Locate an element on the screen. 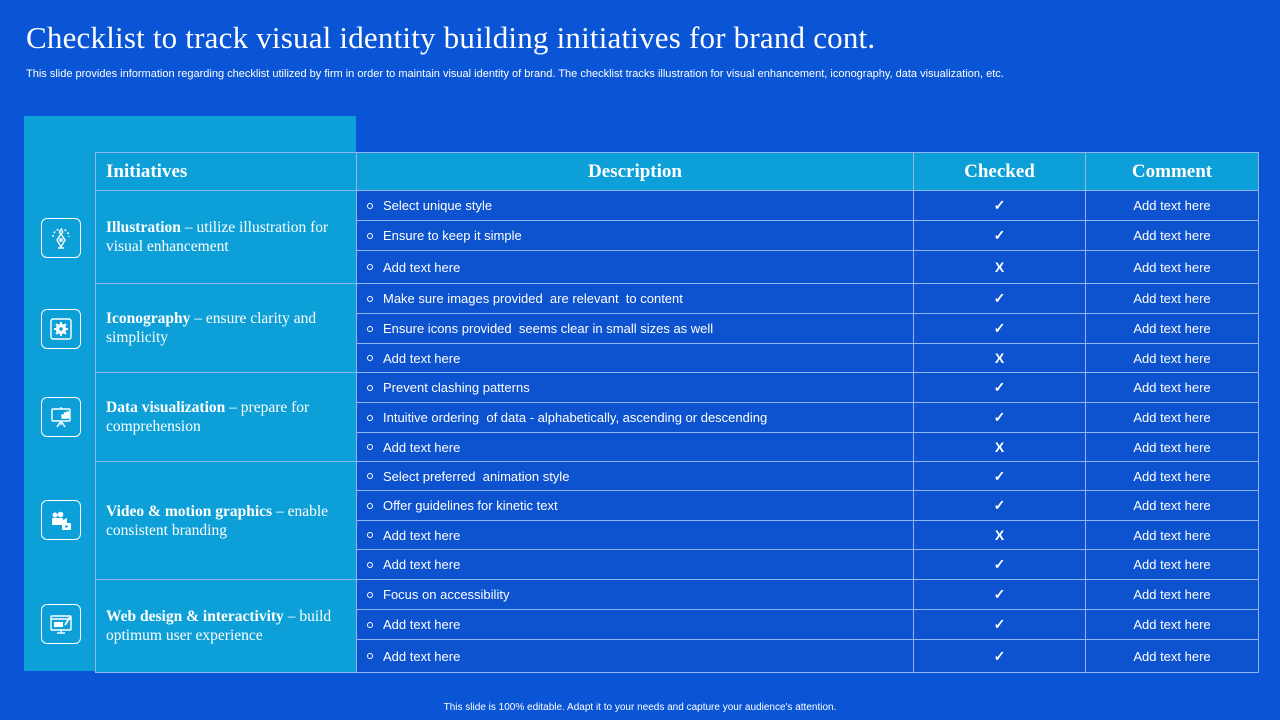 The image size is (1280, 720). description-text: Select preferred animation style is located at coordinates (476, 476).